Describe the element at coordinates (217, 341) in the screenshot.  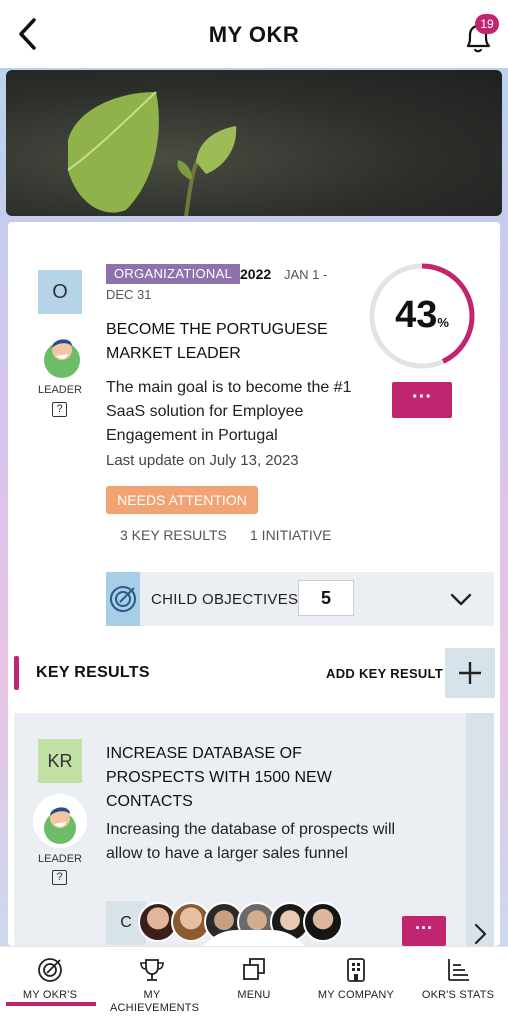
I see `objective-title: BECOME THE PORTUGUESE MARKET LEADER` at that location.